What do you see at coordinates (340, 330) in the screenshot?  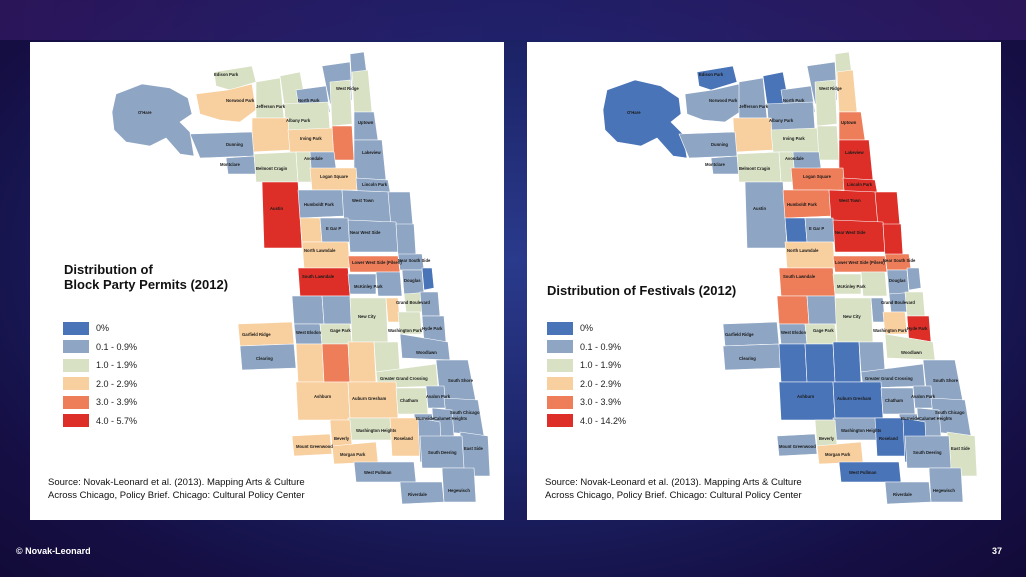 I see `svg-text: Gage Park` at bounding box center [340, 330].